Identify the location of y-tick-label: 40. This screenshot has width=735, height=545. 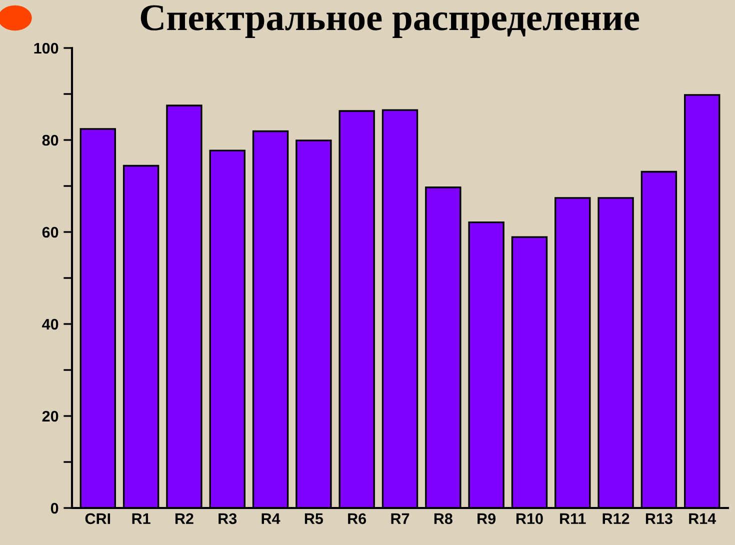
(50, 324).